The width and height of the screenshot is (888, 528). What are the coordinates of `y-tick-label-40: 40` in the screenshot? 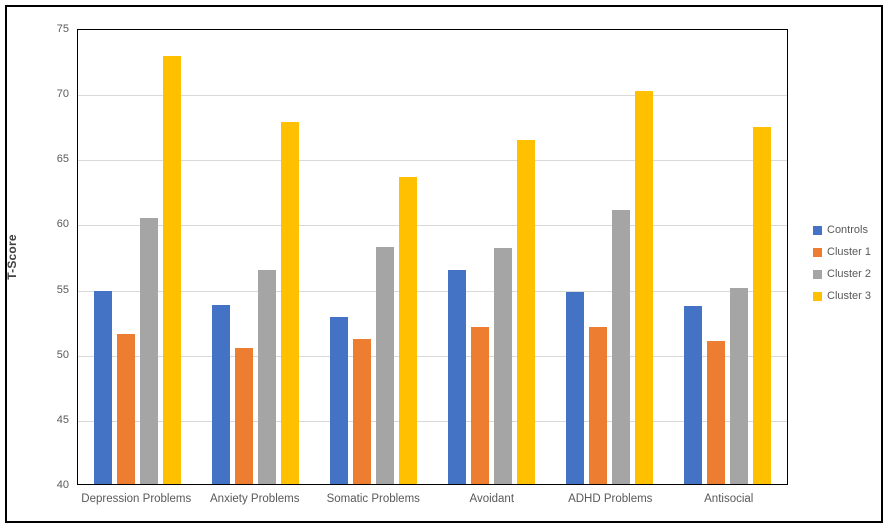 It's located at (62, 485).